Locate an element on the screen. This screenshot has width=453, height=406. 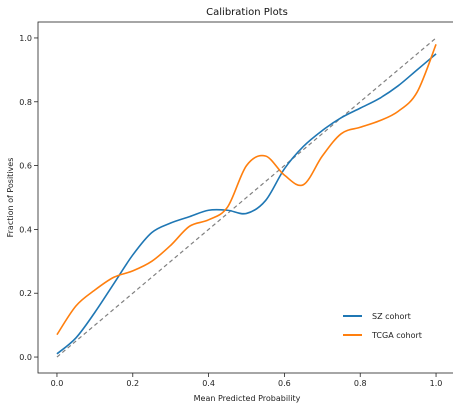
y-axis-label: Fraction of Positives is located at coordinates (10, 198).